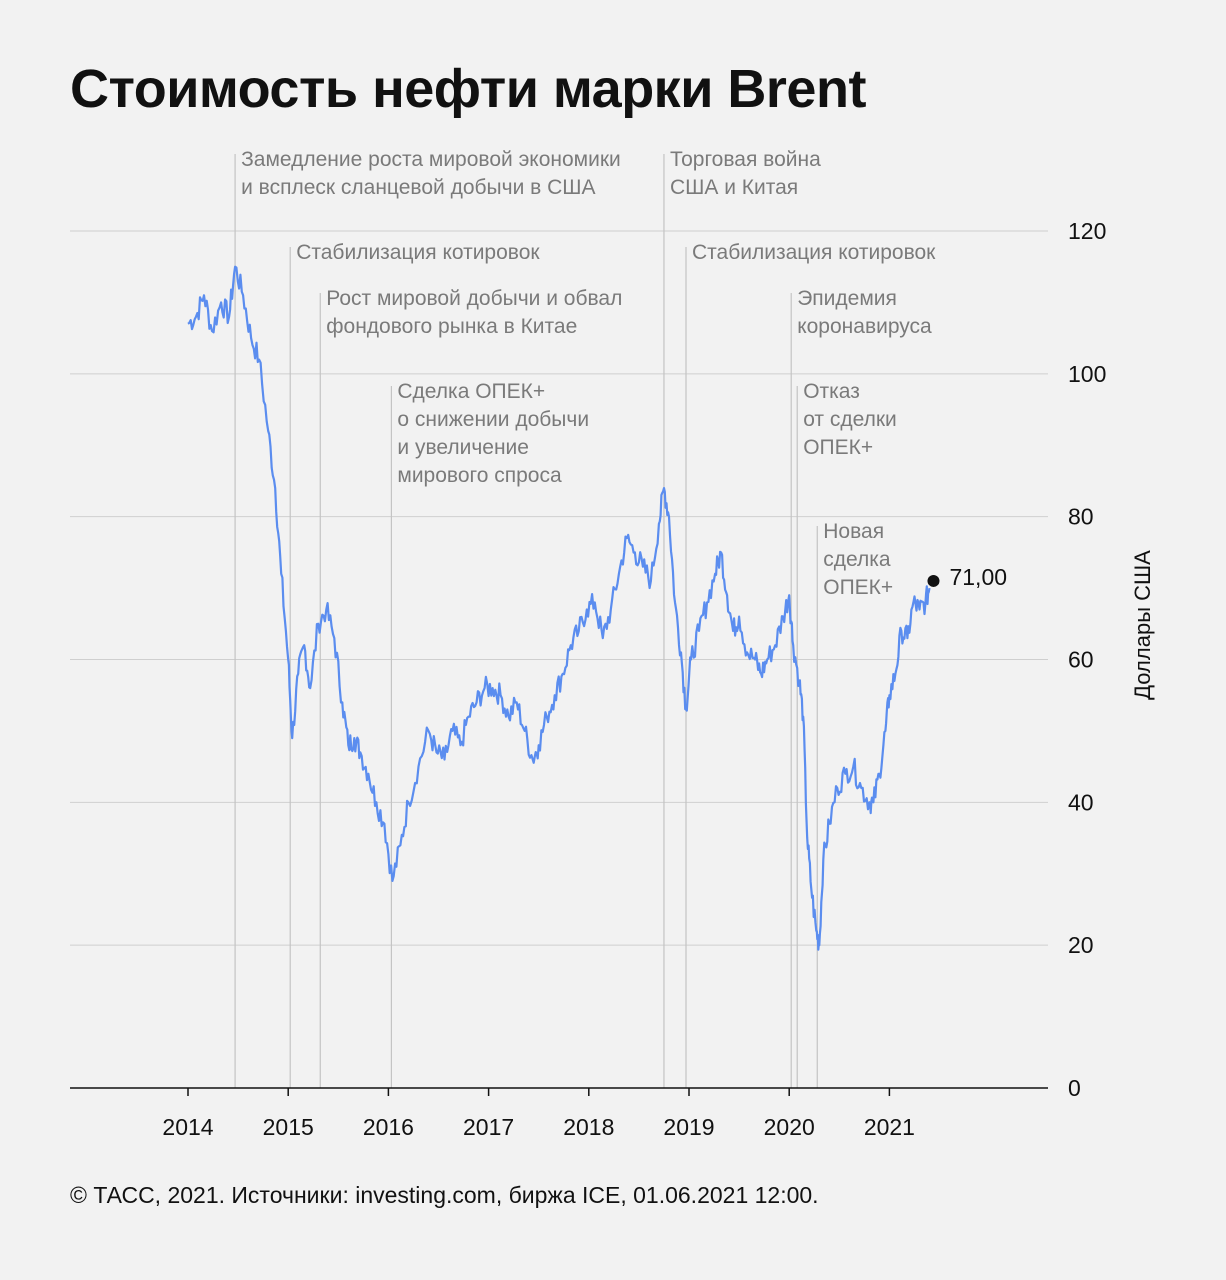 The height and width of the screenshot is (1280, 1226). I want to click on event-annotation-line: Торговая война, so click(745, 159).